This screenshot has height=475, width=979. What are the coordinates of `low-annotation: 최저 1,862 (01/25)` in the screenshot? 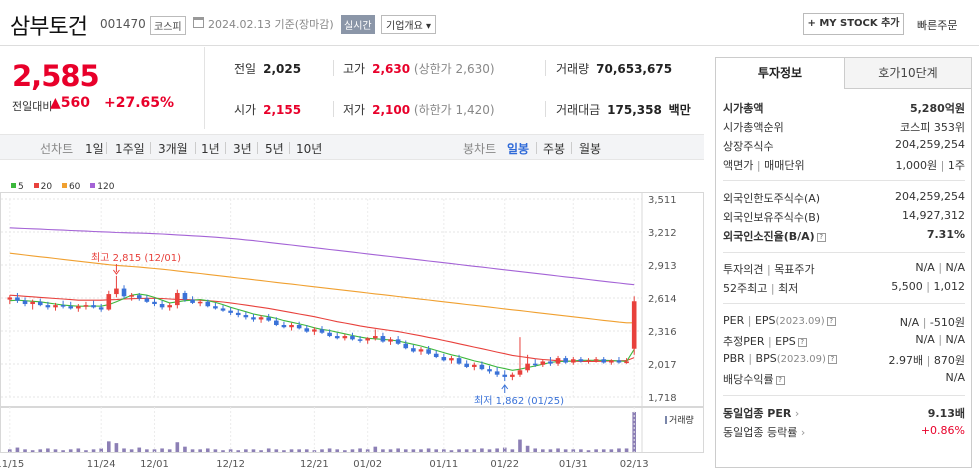 It's located at (519, 401).